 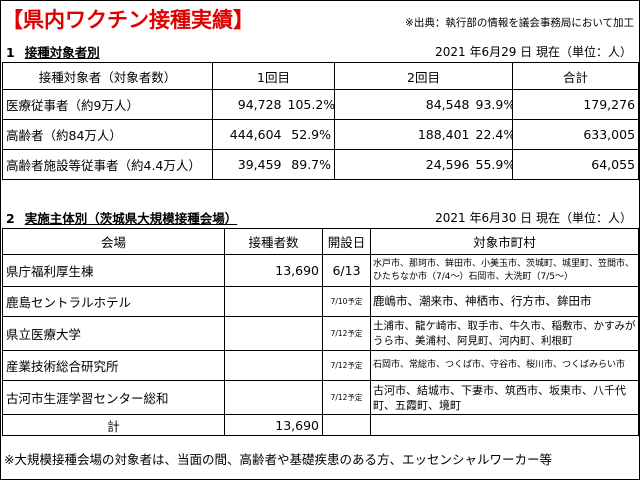 What do you see at coordinates (113, 270) in the screenshot?
I see `venue-name: 県庁福利厚生棟` at bounding box center [113, 270].